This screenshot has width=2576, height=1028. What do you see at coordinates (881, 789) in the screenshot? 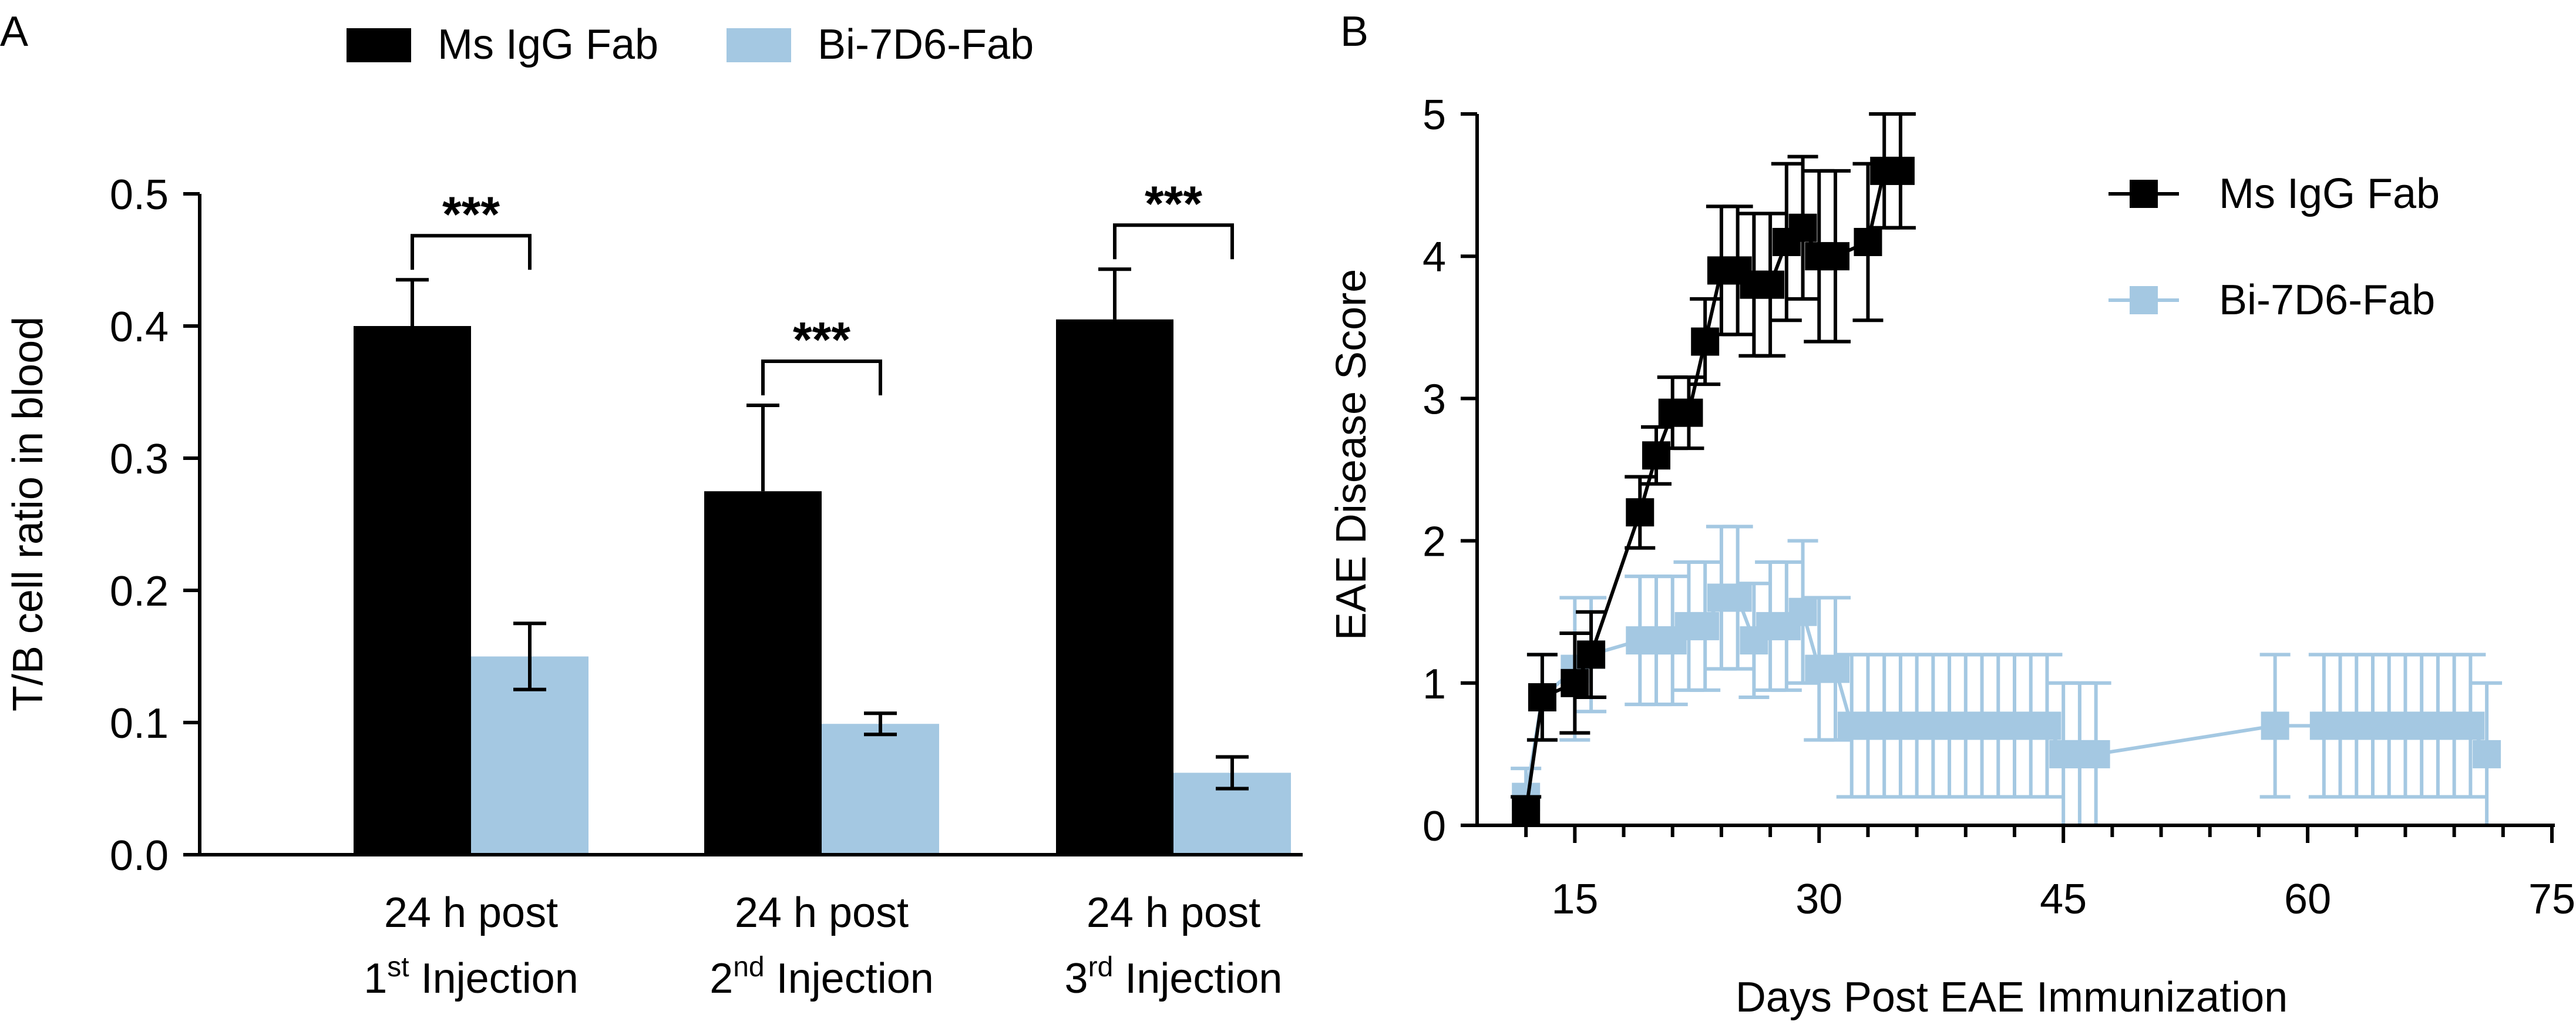
I see `bar-bi` at bounding box center [881, 789].